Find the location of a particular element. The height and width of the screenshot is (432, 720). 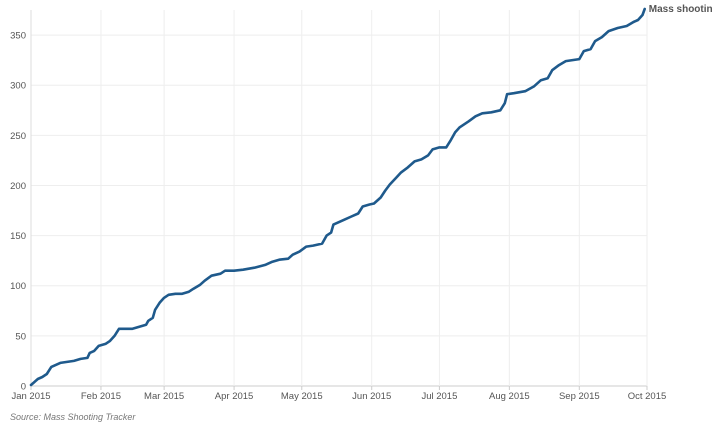

x-tick-label: Sep 2015 is located at coordinates (579, 396).